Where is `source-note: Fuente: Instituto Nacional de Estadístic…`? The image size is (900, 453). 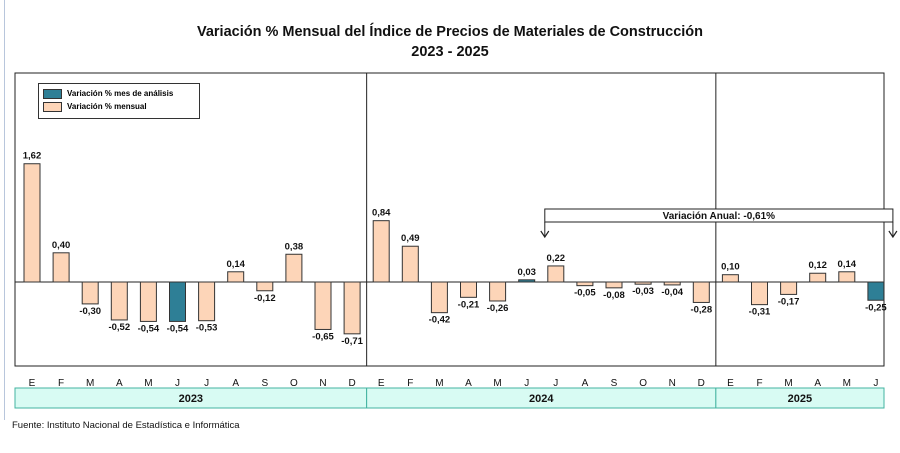 source-note: Fuente: Instituto Nacional de Estadístic… is located at coordinates (126, 425).